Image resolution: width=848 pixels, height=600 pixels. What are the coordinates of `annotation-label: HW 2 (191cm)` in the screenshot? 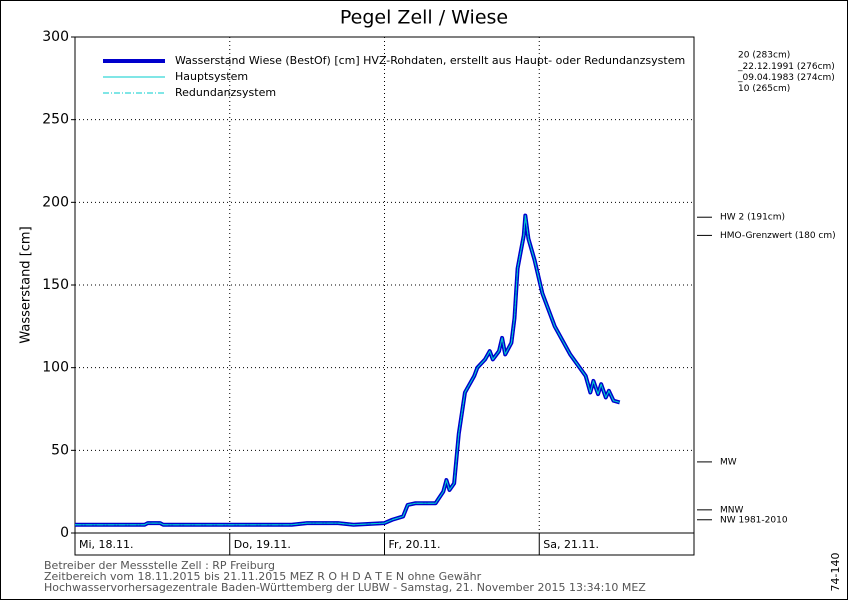 It's located at (752, 218).